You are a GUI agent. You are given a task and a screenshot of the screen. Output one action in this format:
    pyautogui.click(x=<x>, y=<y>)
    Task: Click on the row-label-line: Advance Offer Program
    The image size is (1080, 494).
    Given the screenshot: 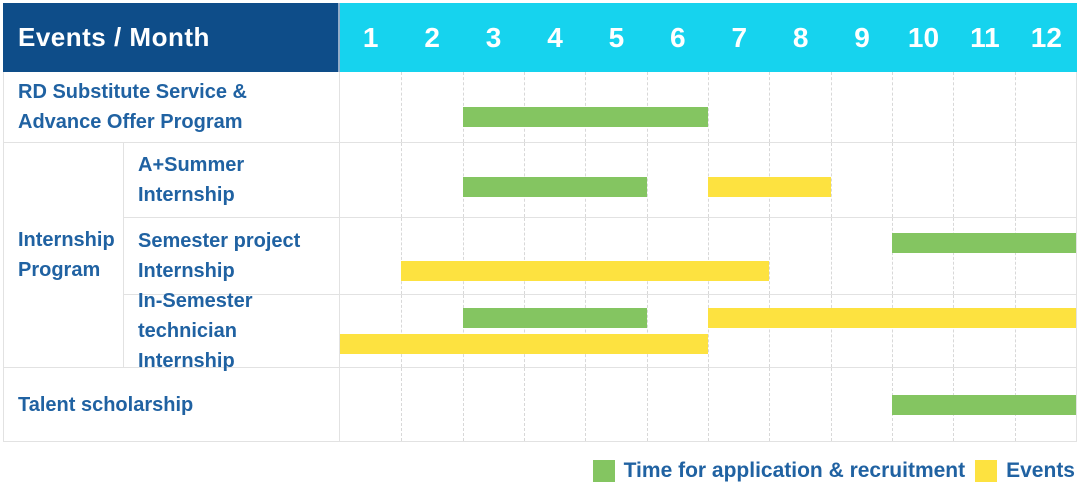 What is the action you would take?
    pyautogui.click(x=130, y=122)
    